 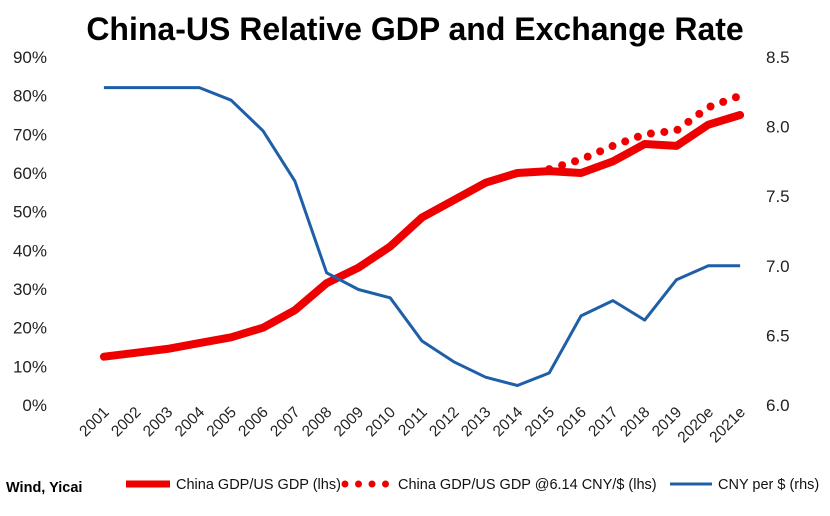 What do you see at coordinates (476, 422) in the screenshot?
I see `x-tick-label: 2013` at bounding box center [476, 422].